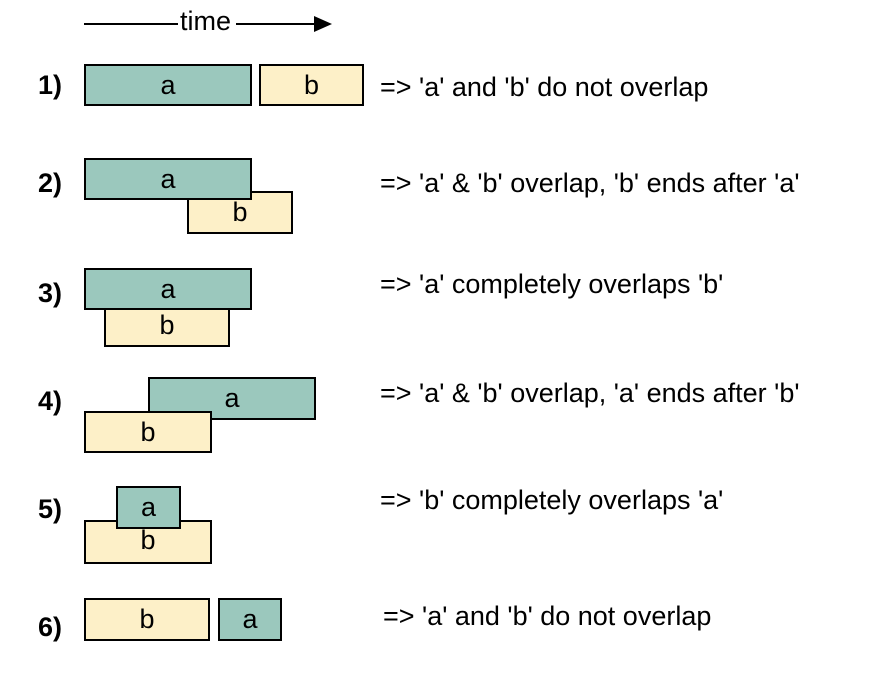 This screenshot has width=876, height=676. Describe the element at coordinates (50, 85) in the screenshot. I see `row-number-1: 1)` at that location.